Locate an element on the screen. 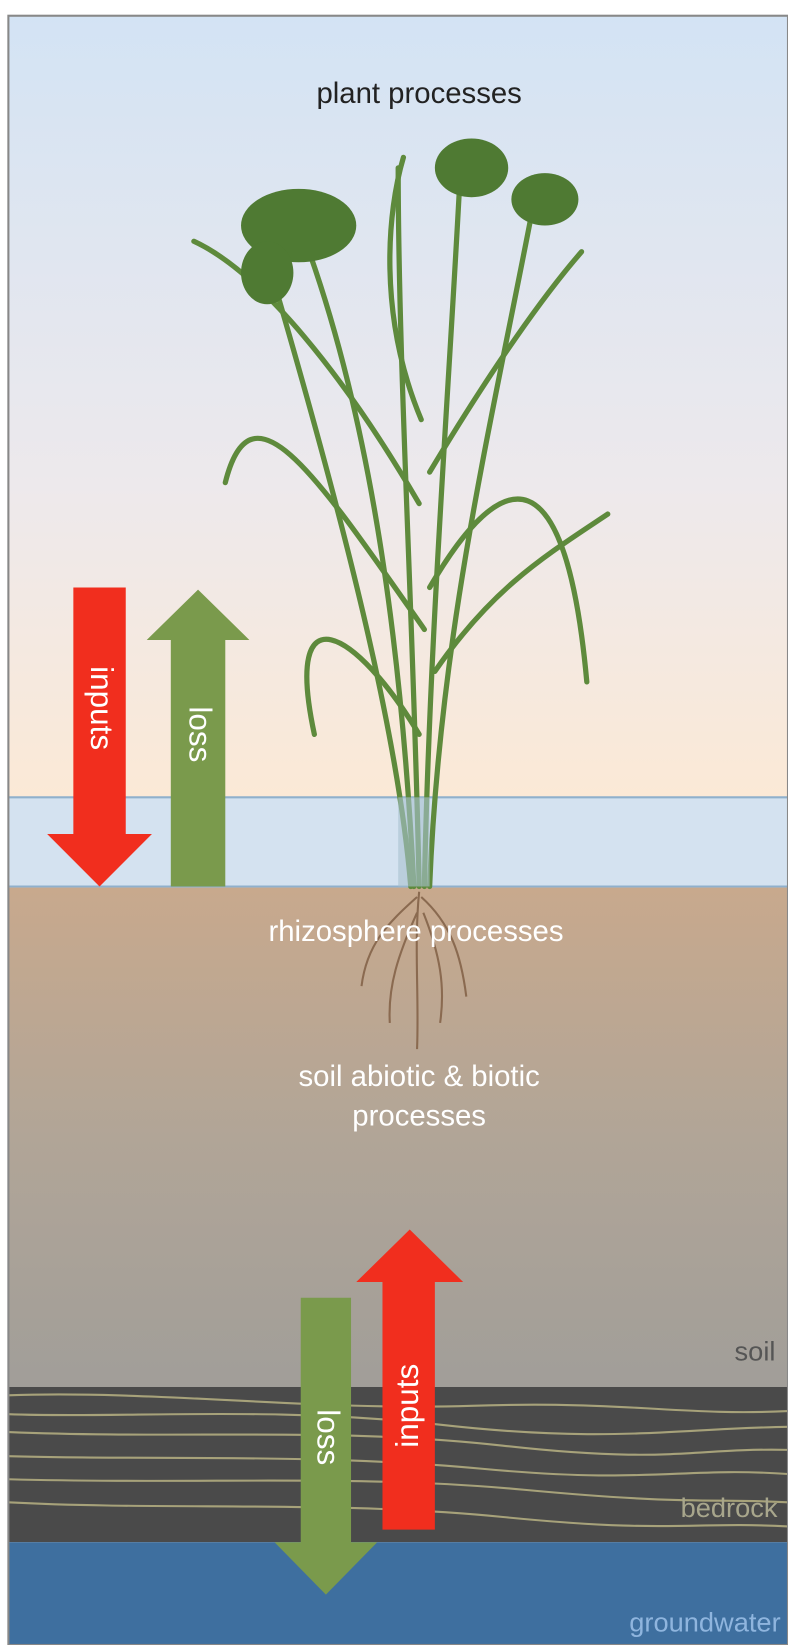  stem-base is located at coordinates (414, 842).